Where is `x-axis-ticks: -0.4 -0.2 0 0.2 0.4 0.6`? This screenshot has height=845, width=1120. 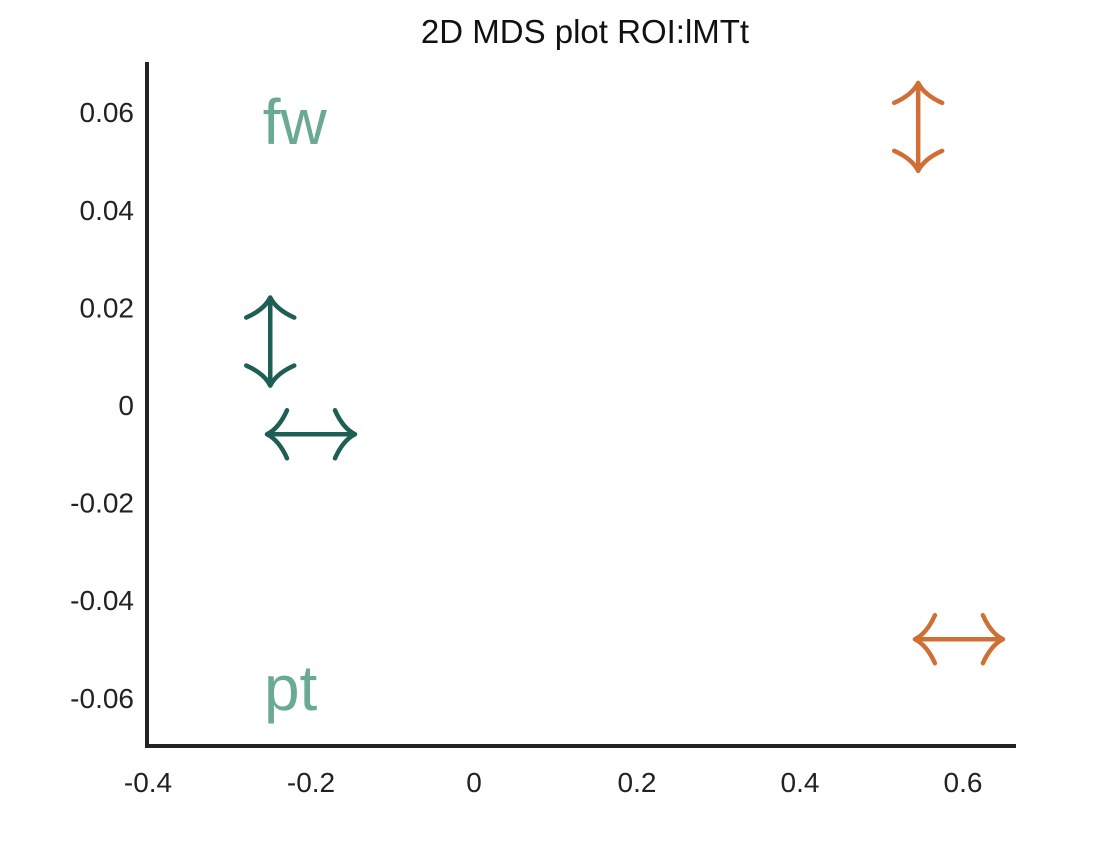 x-axis-ticks: -0.4 -0.2 0 0.2 0.4 0.6 is located at coordinates (553, 782).